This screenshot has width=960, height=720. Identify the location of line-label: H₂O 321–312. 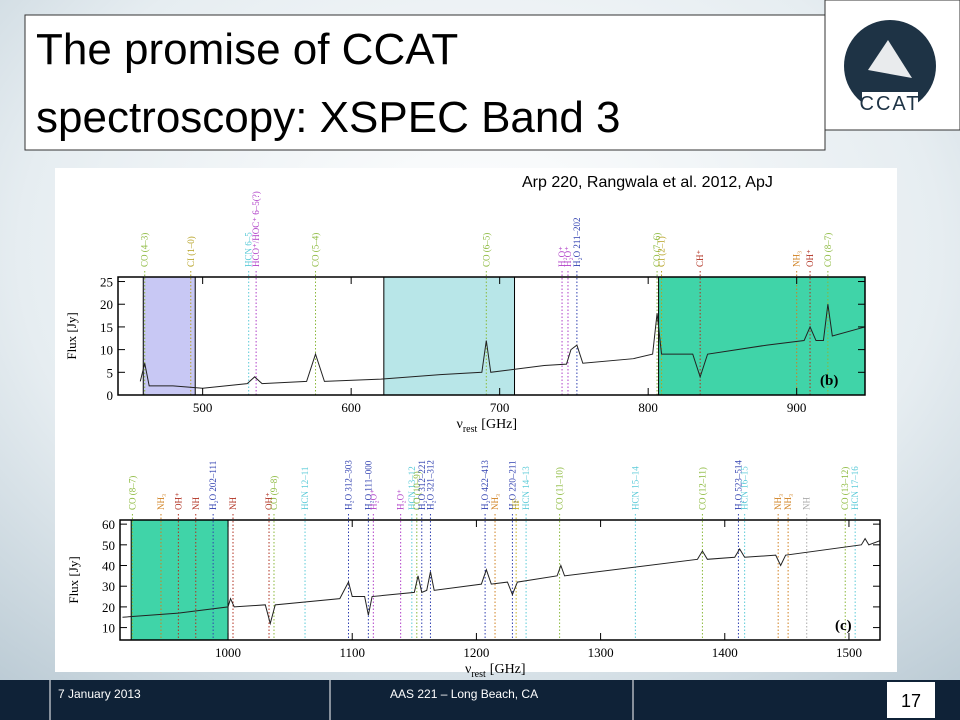
(430, 485).